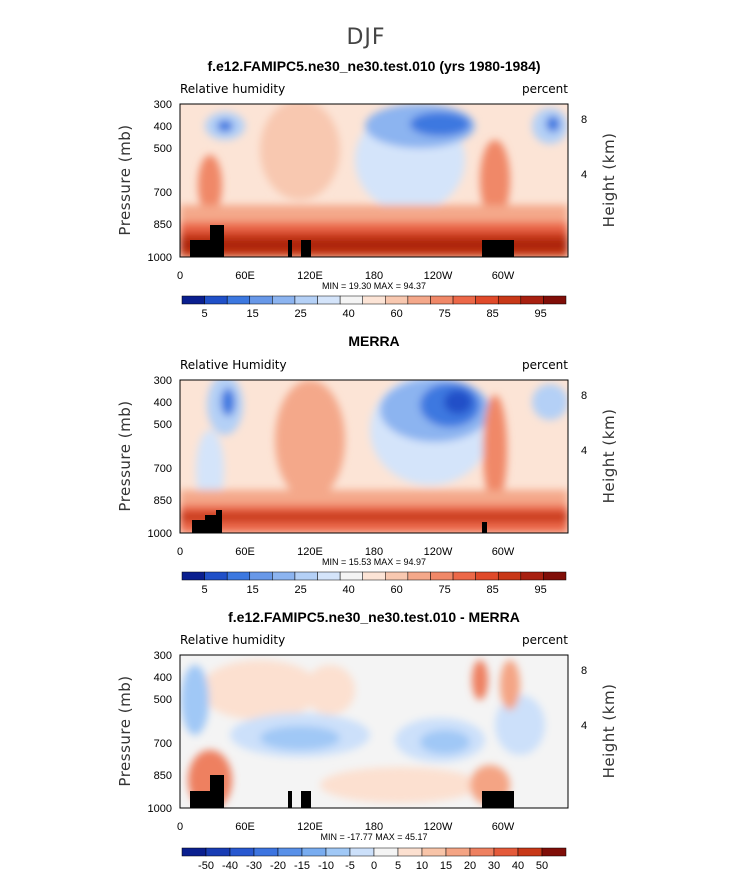 This screenshot has height=872, width=733. What do you see at coordinates (374, 859) in the screenshot?
I see `colorbar: -50 -40 -30 -20 -15 -10 -5 0 5 10 15 20 30 40 50` at bounding box center [374, 859].